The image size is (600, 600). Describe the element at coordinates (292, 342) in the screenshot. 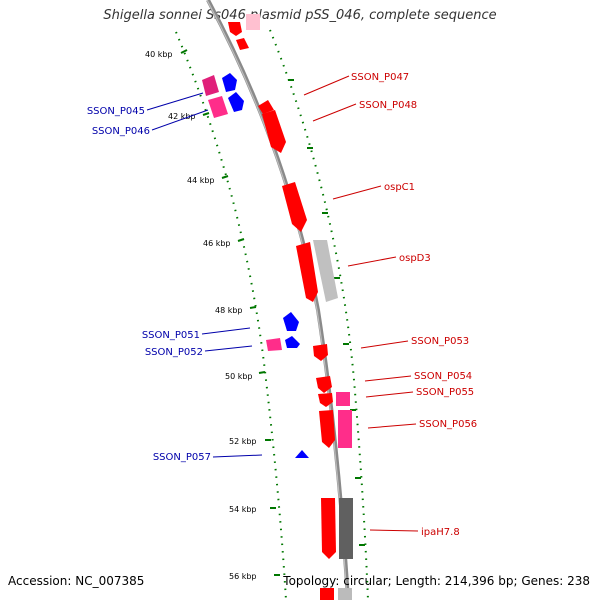

I see `gene-sson-p052` at that location.